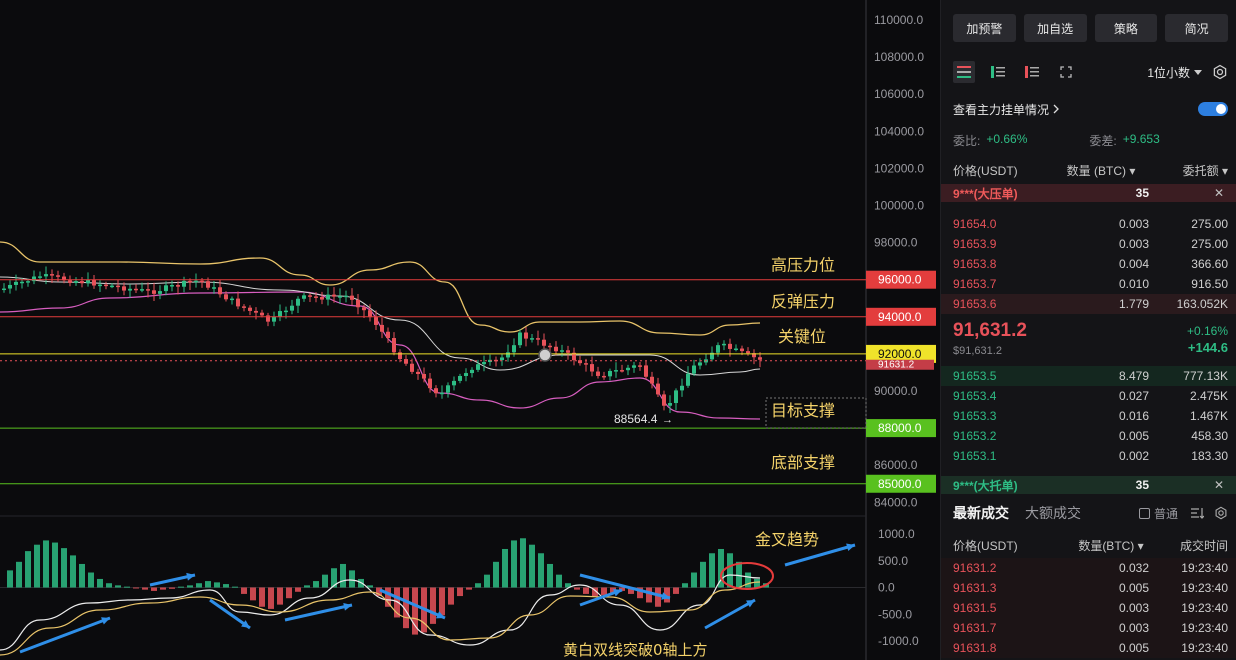 The image size is (1236, 660). I want to click on macd-tick-label: 1000.0, so click(896, 534).